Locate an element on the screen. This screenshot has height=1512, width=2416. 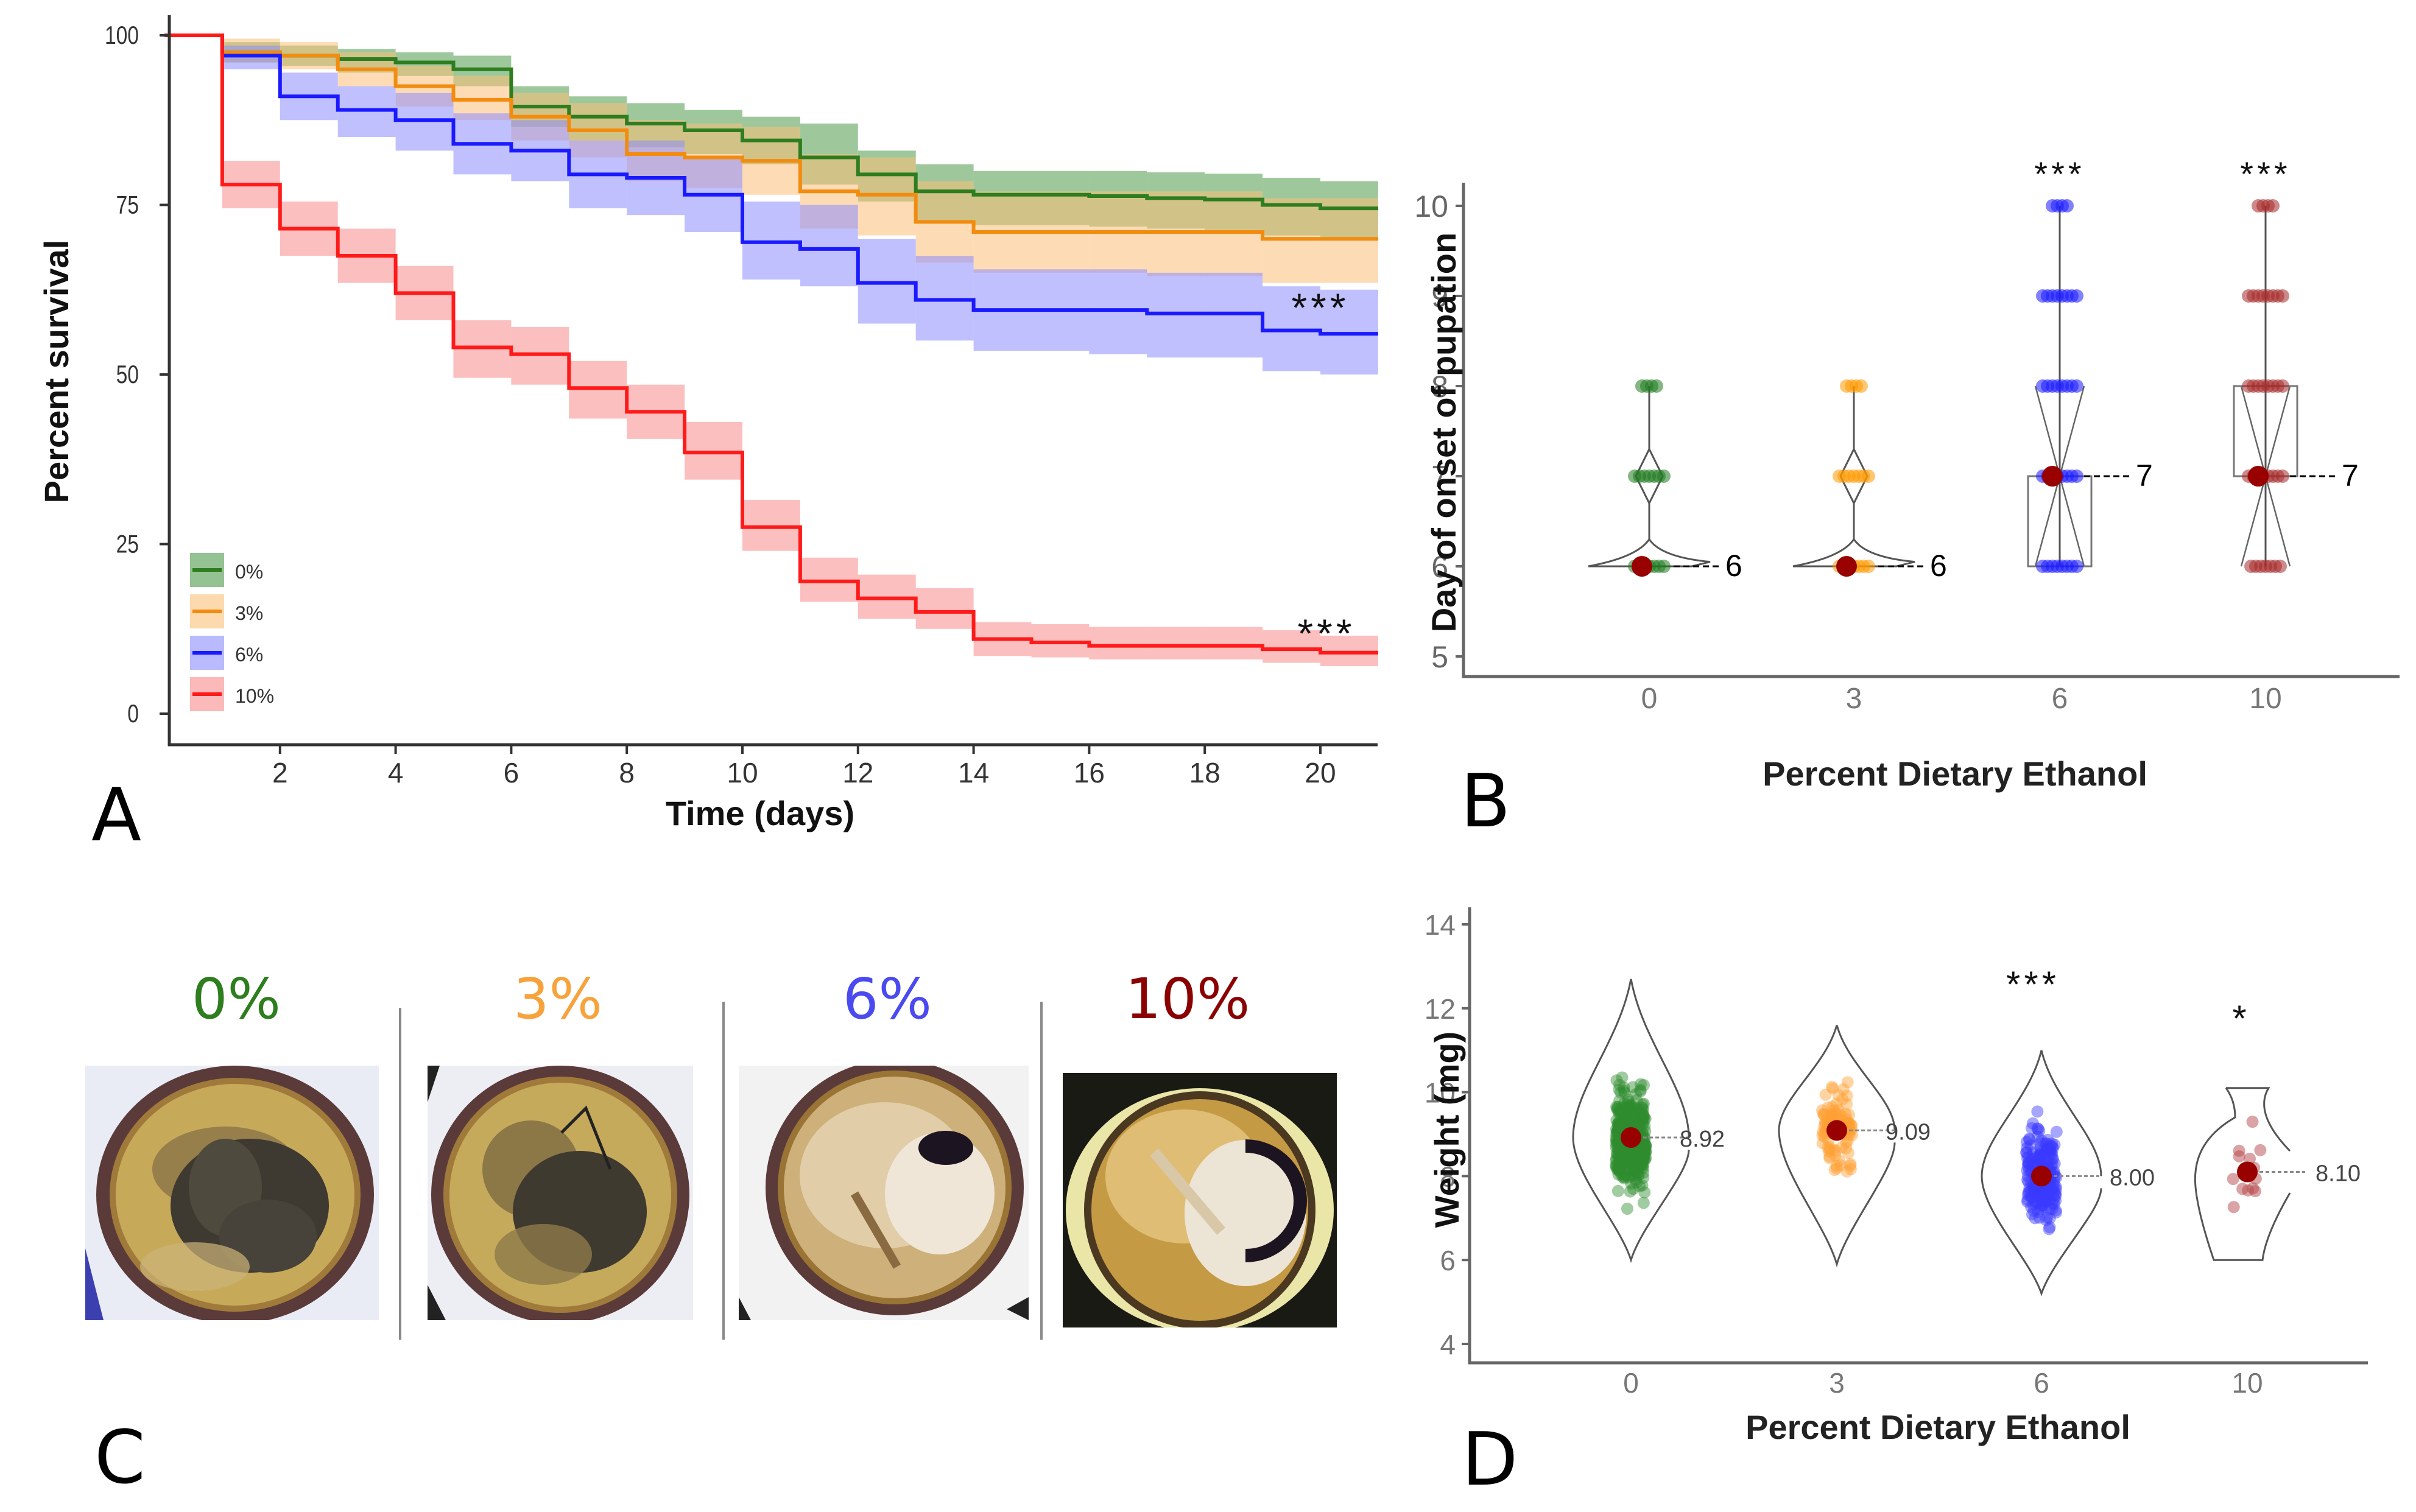
mean-label: 8.10 is located at coordinates (2338, 1174).